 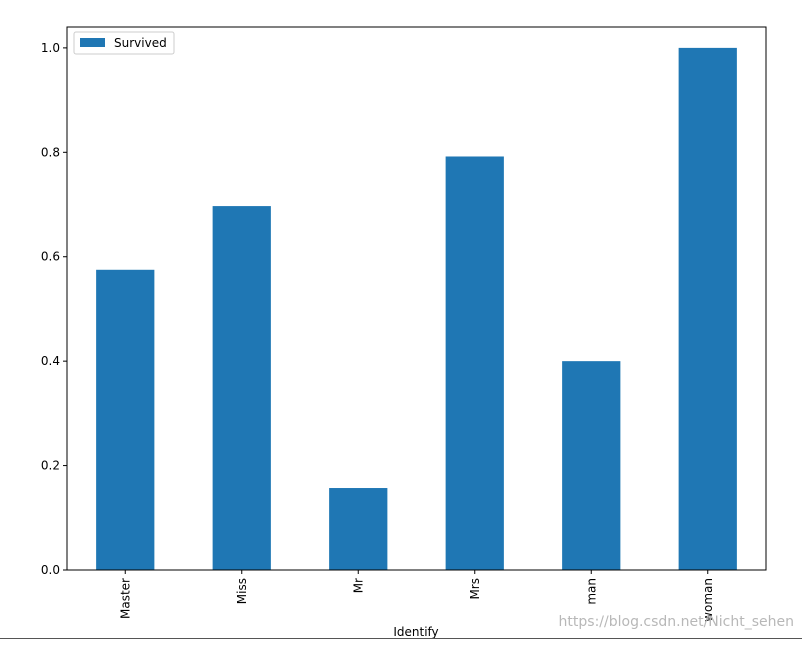 What do you see at coordinates (50, 361) in the screenshot?
I see `y-tick-label: 0.4` at bounding box center [50, 361].